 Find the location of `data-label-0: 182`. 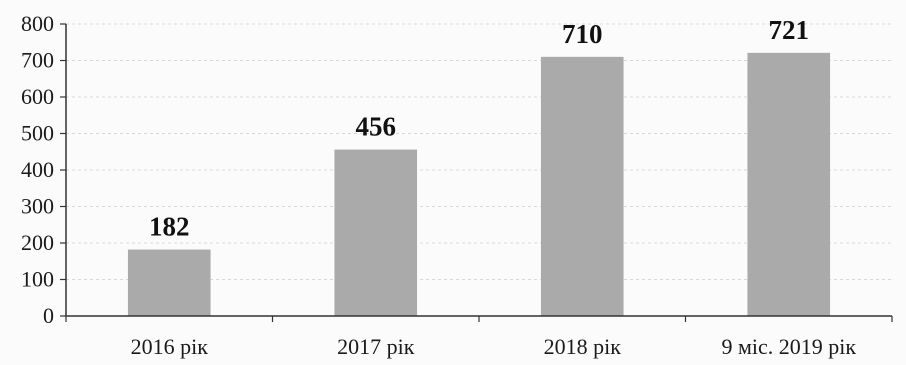

data-label-0: 182 is located at coordinates (169, 227).